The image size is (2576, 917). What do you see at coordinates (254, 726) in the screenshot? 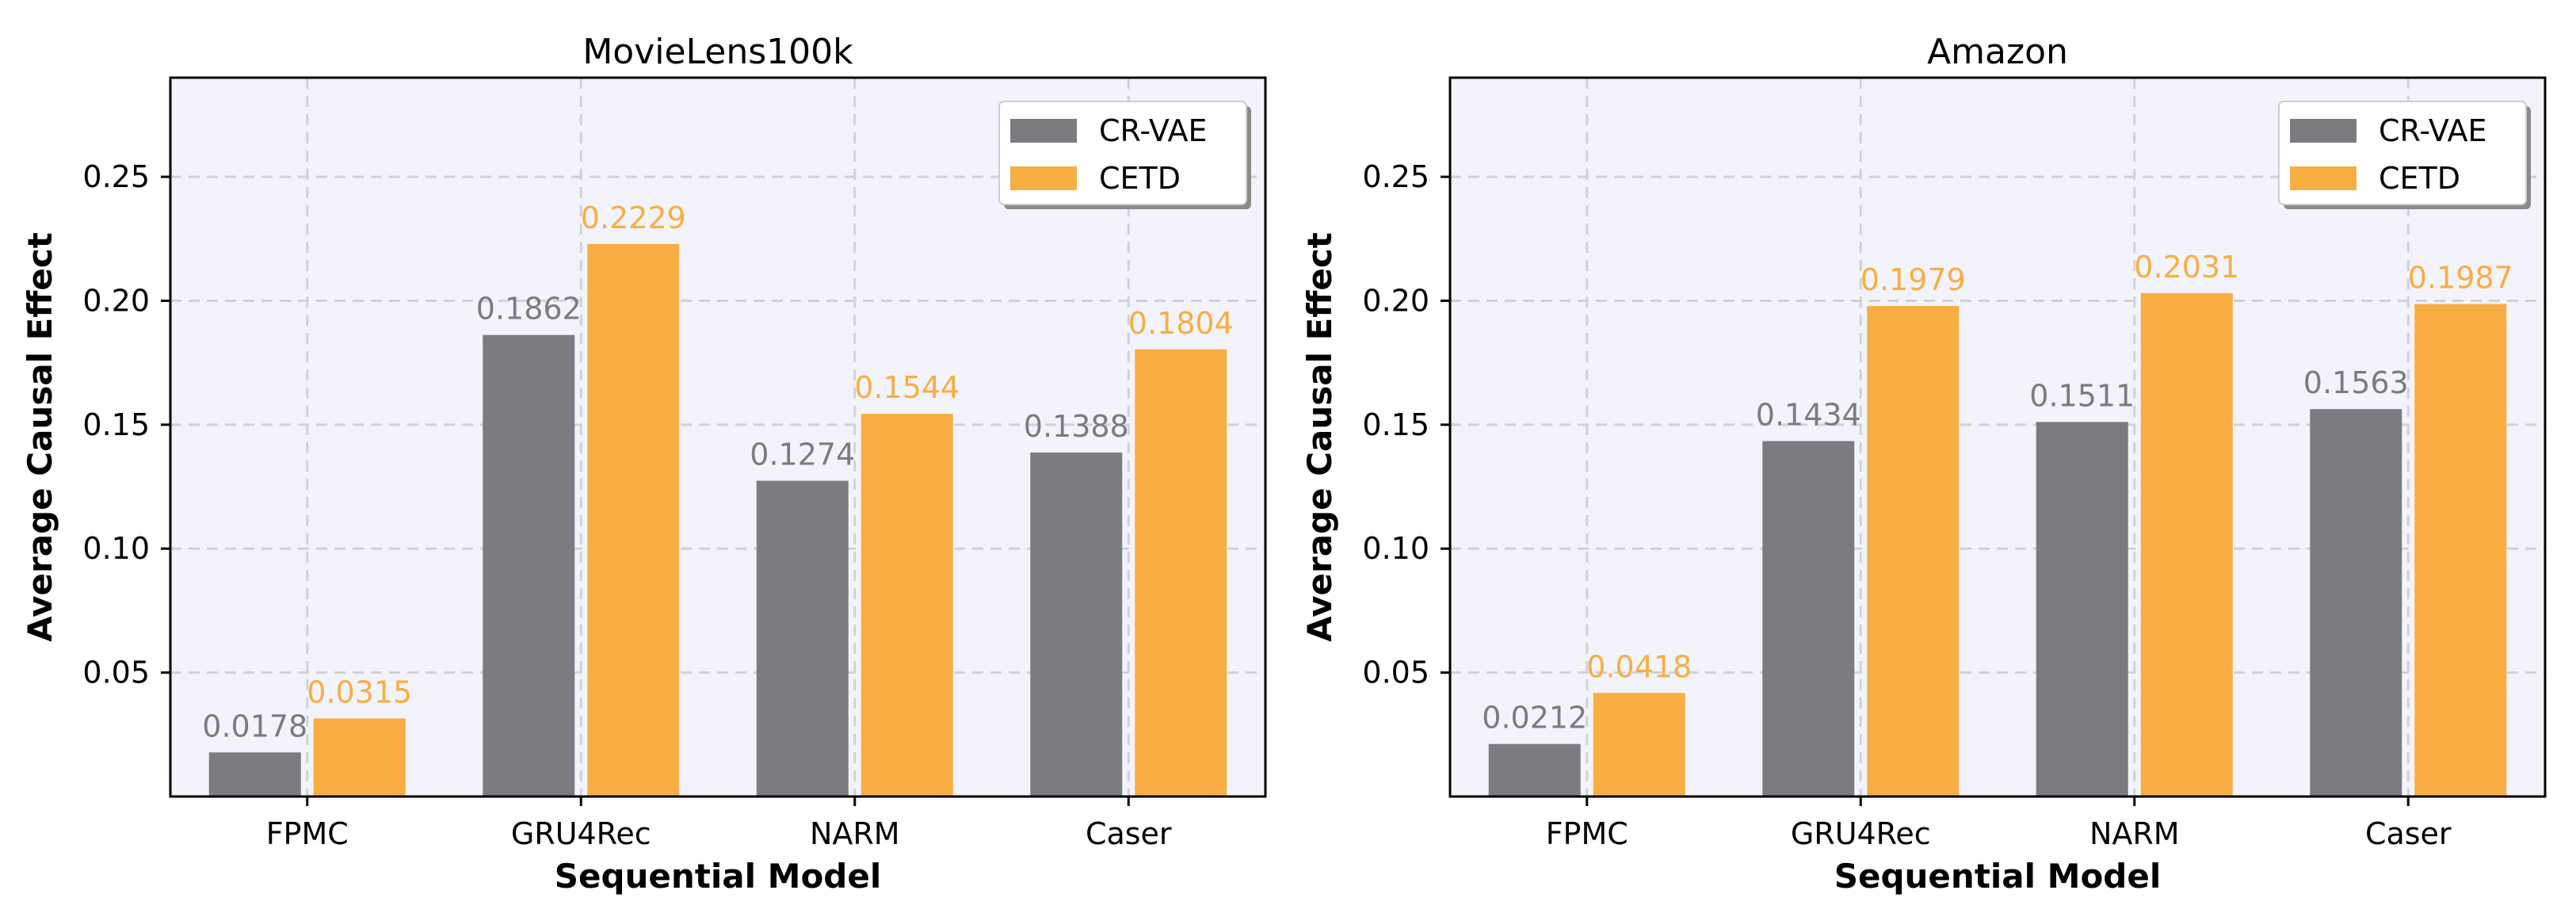
I see `value-label-cr-vae-fpmc: 0.0178` at bounding box center [254, 726].